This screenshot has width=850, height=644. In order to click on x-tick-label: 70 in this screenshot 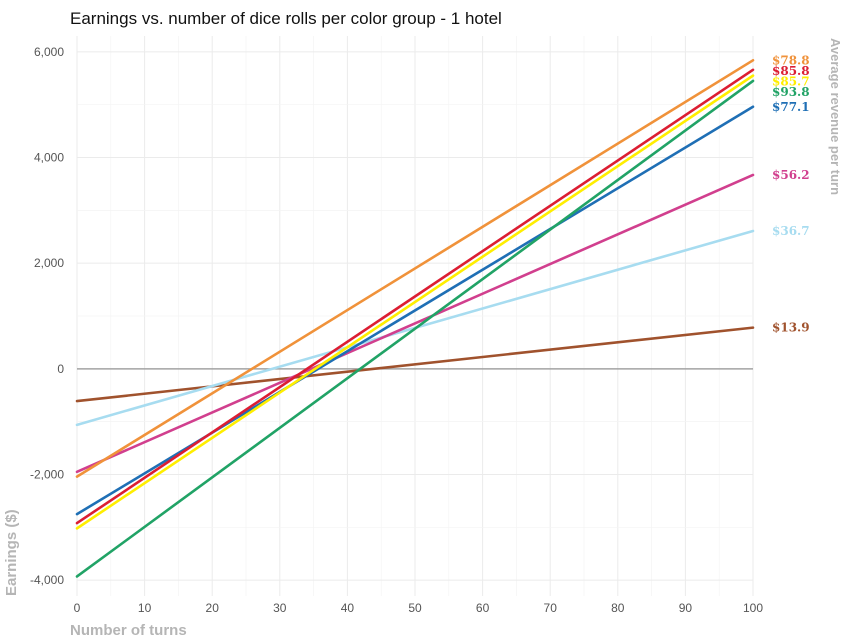, I will do `click(551, 608)`.